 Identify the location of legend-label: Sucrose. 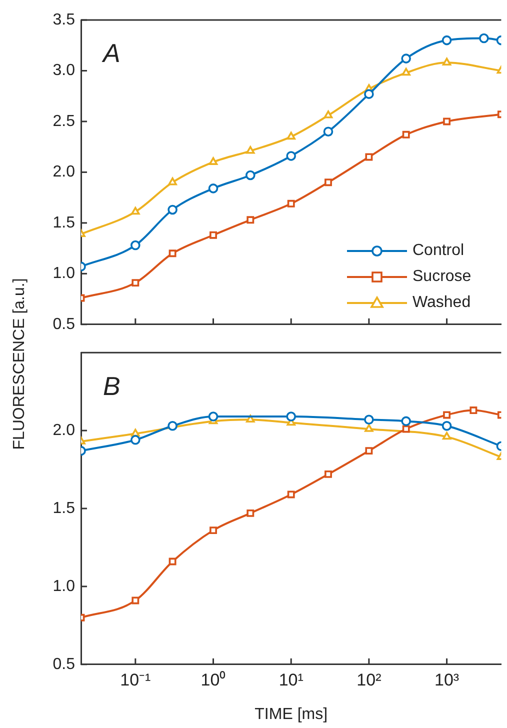
(442, 277).